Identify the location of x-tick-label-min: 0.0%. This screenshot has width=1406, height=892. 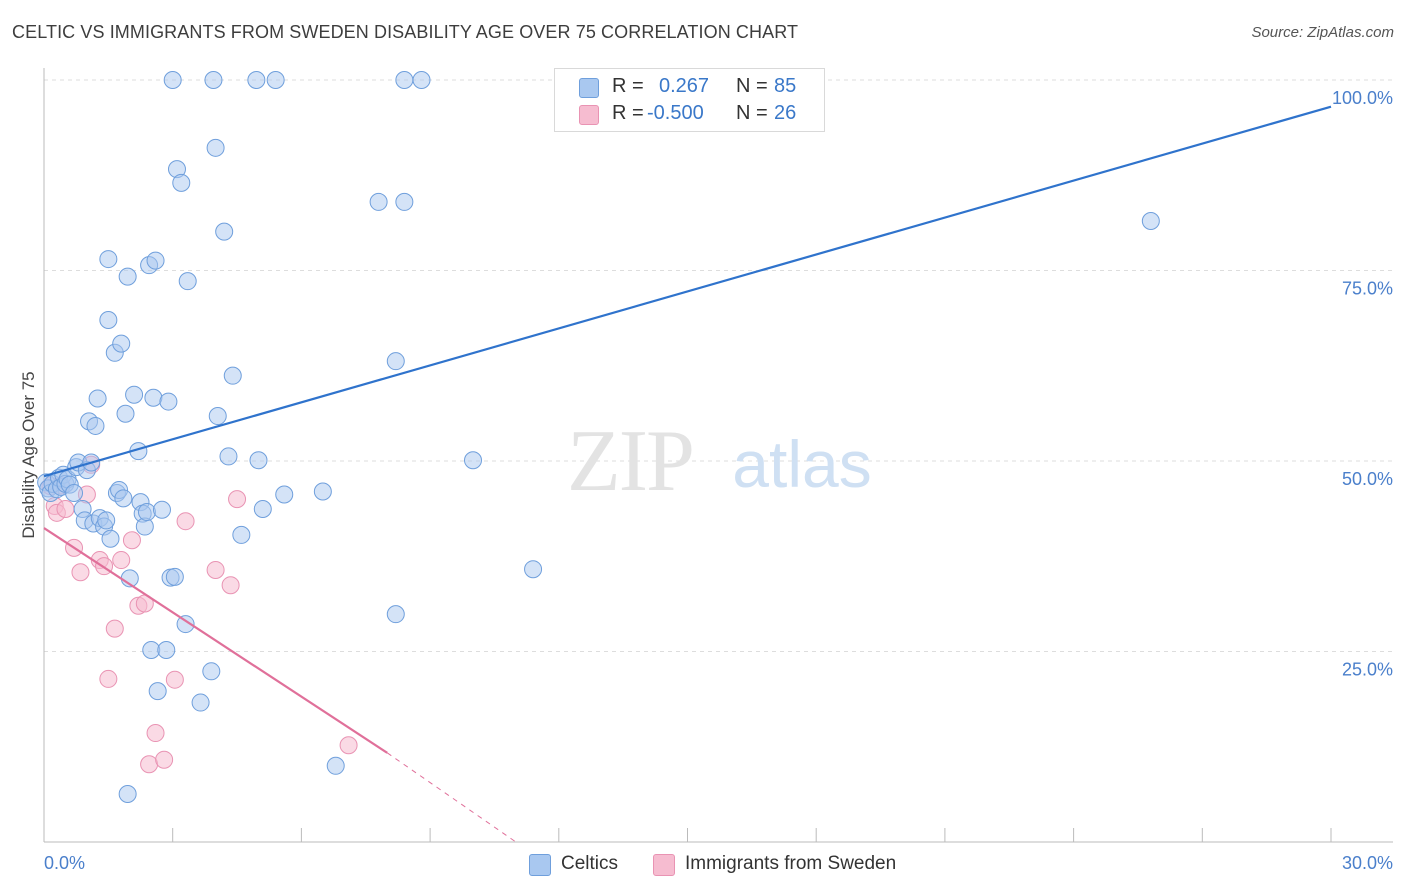
(64, 863).